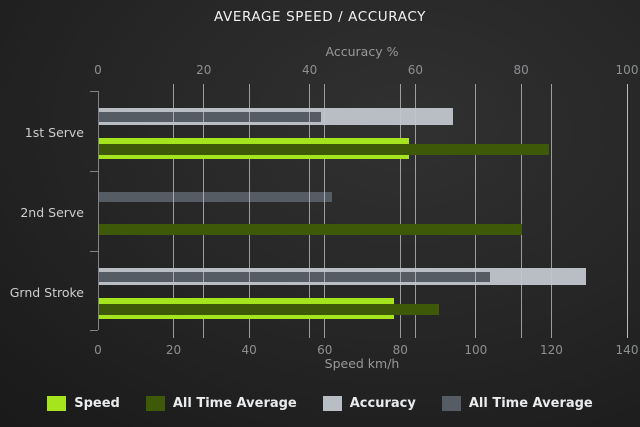 This screenshot has width=640, height=427. I want to click on bottom-axis-tick-label: 80, so click(400, 350).